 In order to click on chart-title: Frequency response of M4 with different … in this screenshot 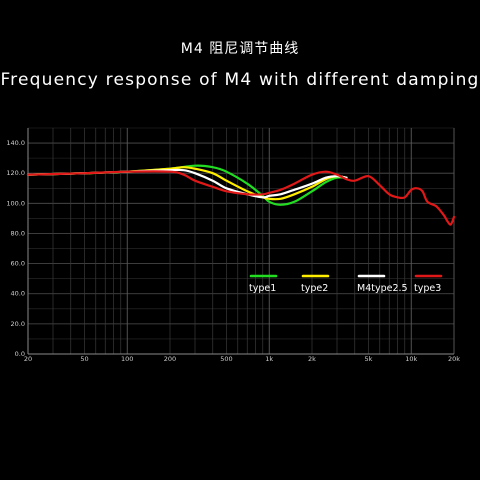, I will do `click(240, 80)`.